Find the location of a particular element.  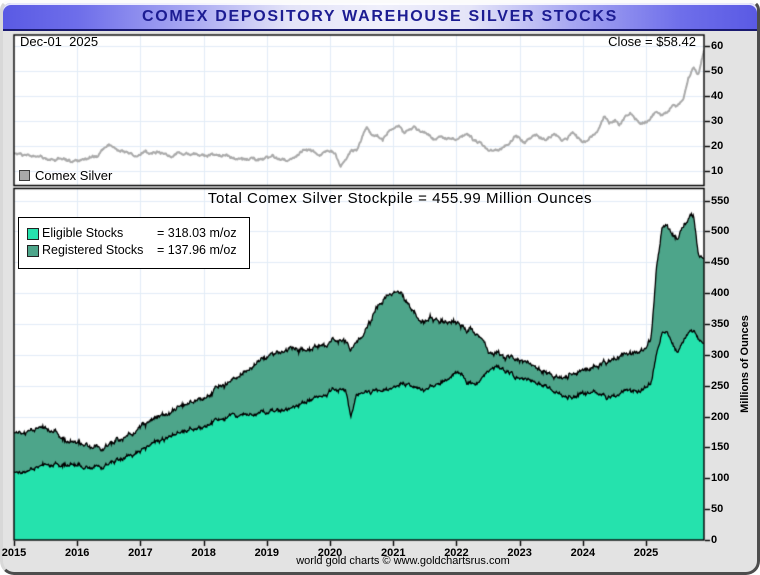

eligible-value: = 318.03 m/oz is located at coordinates (197, 233).